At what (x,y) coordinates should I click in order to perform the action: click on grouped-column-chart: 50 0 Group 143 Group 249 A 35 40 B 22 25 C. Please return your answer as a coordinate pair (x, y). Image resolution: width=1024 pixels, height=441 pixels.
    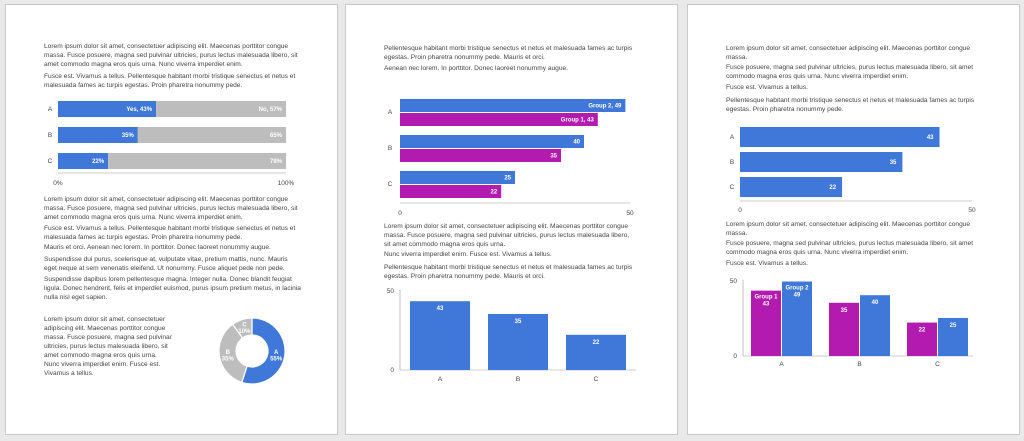
    Looking at the image, I should click on (851, 323).